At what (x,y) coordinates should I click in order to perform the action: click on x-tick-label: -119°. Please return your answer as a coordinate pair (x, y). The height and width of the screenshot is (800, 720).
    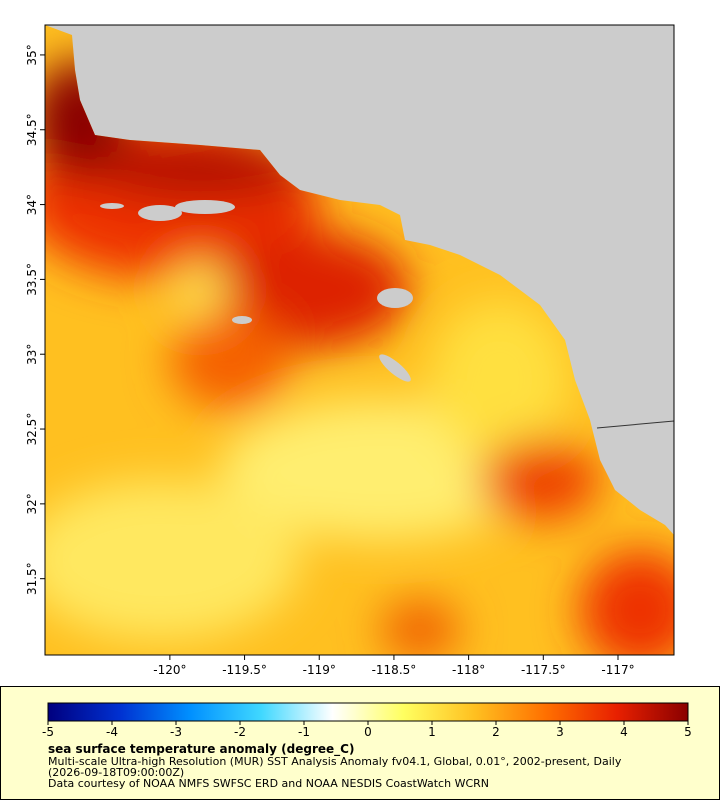
    Looking at the image, I should click on (319, 670).